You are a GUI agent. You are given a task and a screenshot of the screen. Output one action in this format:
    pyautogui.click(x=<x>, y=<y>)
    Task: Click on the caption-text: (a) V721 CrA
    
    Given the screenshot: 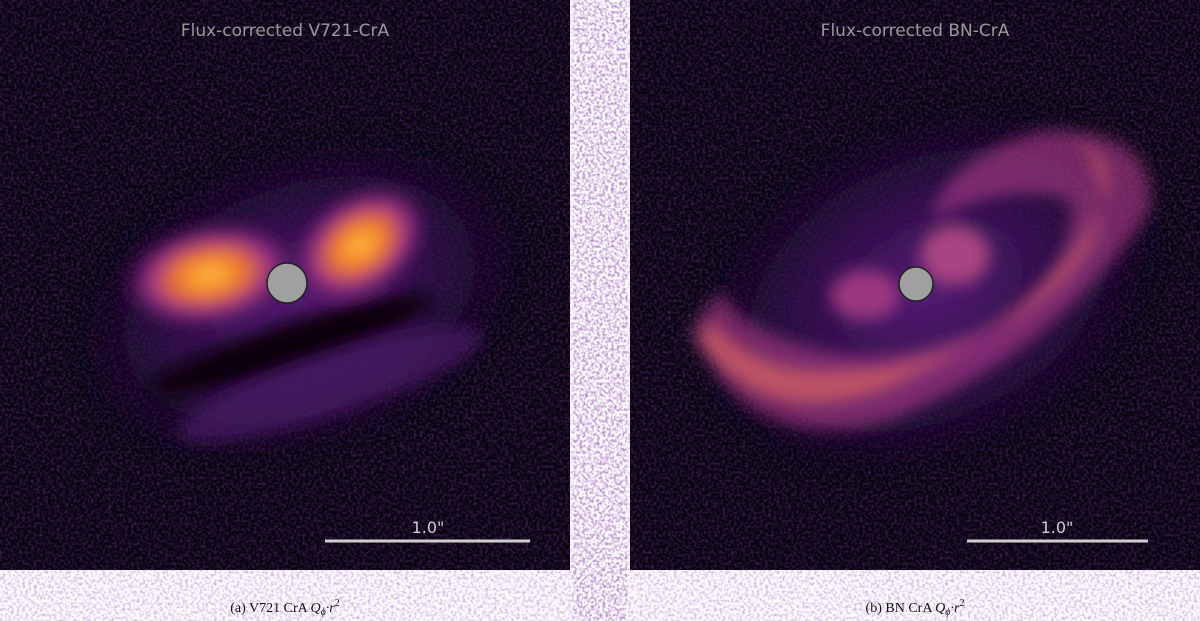 What is the action you would take?
    pyautogui.click(x=269, y=608)
    